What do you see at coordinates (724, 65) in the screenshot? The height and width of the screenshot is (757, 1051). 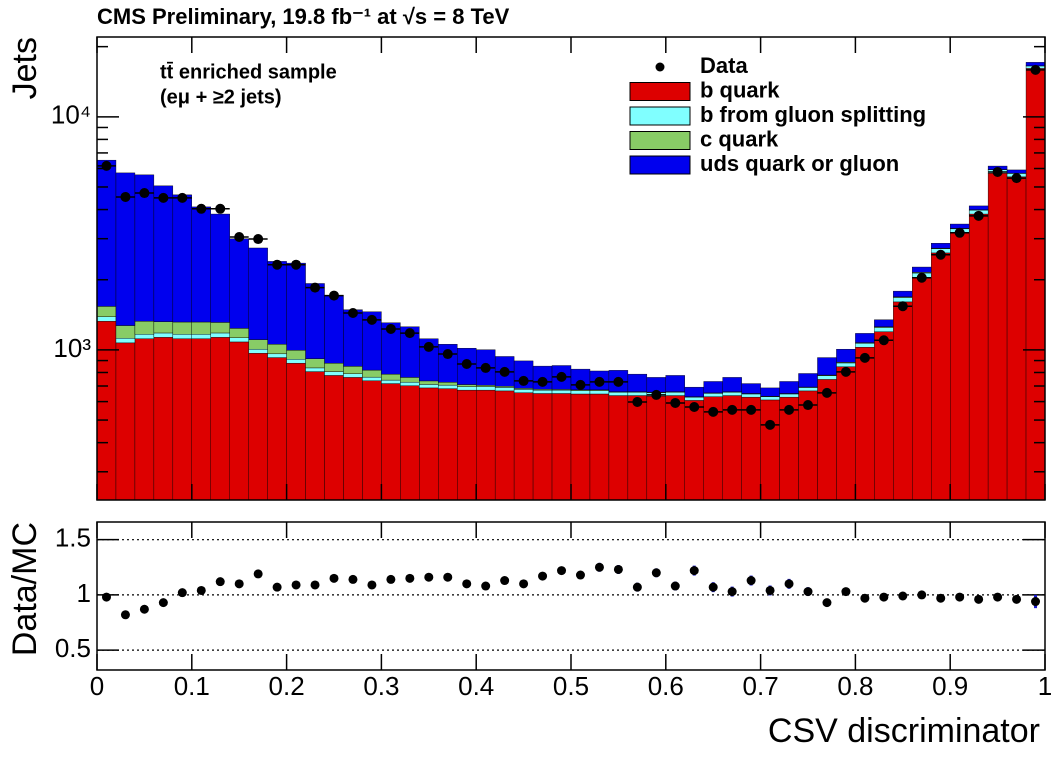 I see `legend-label: Data` at bounding box center [724, 65].